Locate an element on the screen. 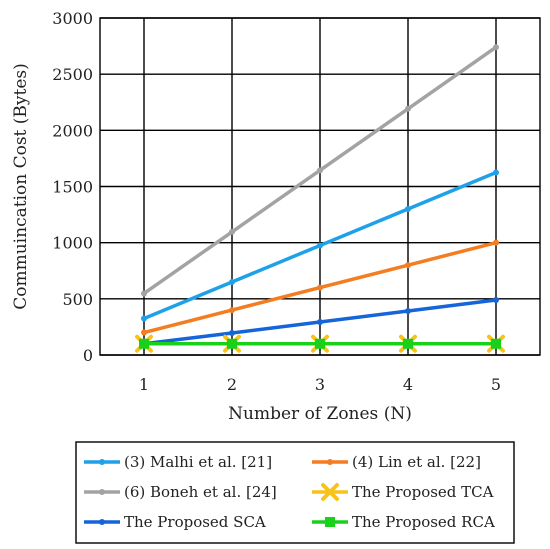  legend-entry-the-proposed-tca: The Proposed TCA is located at coordinates (403, 492).